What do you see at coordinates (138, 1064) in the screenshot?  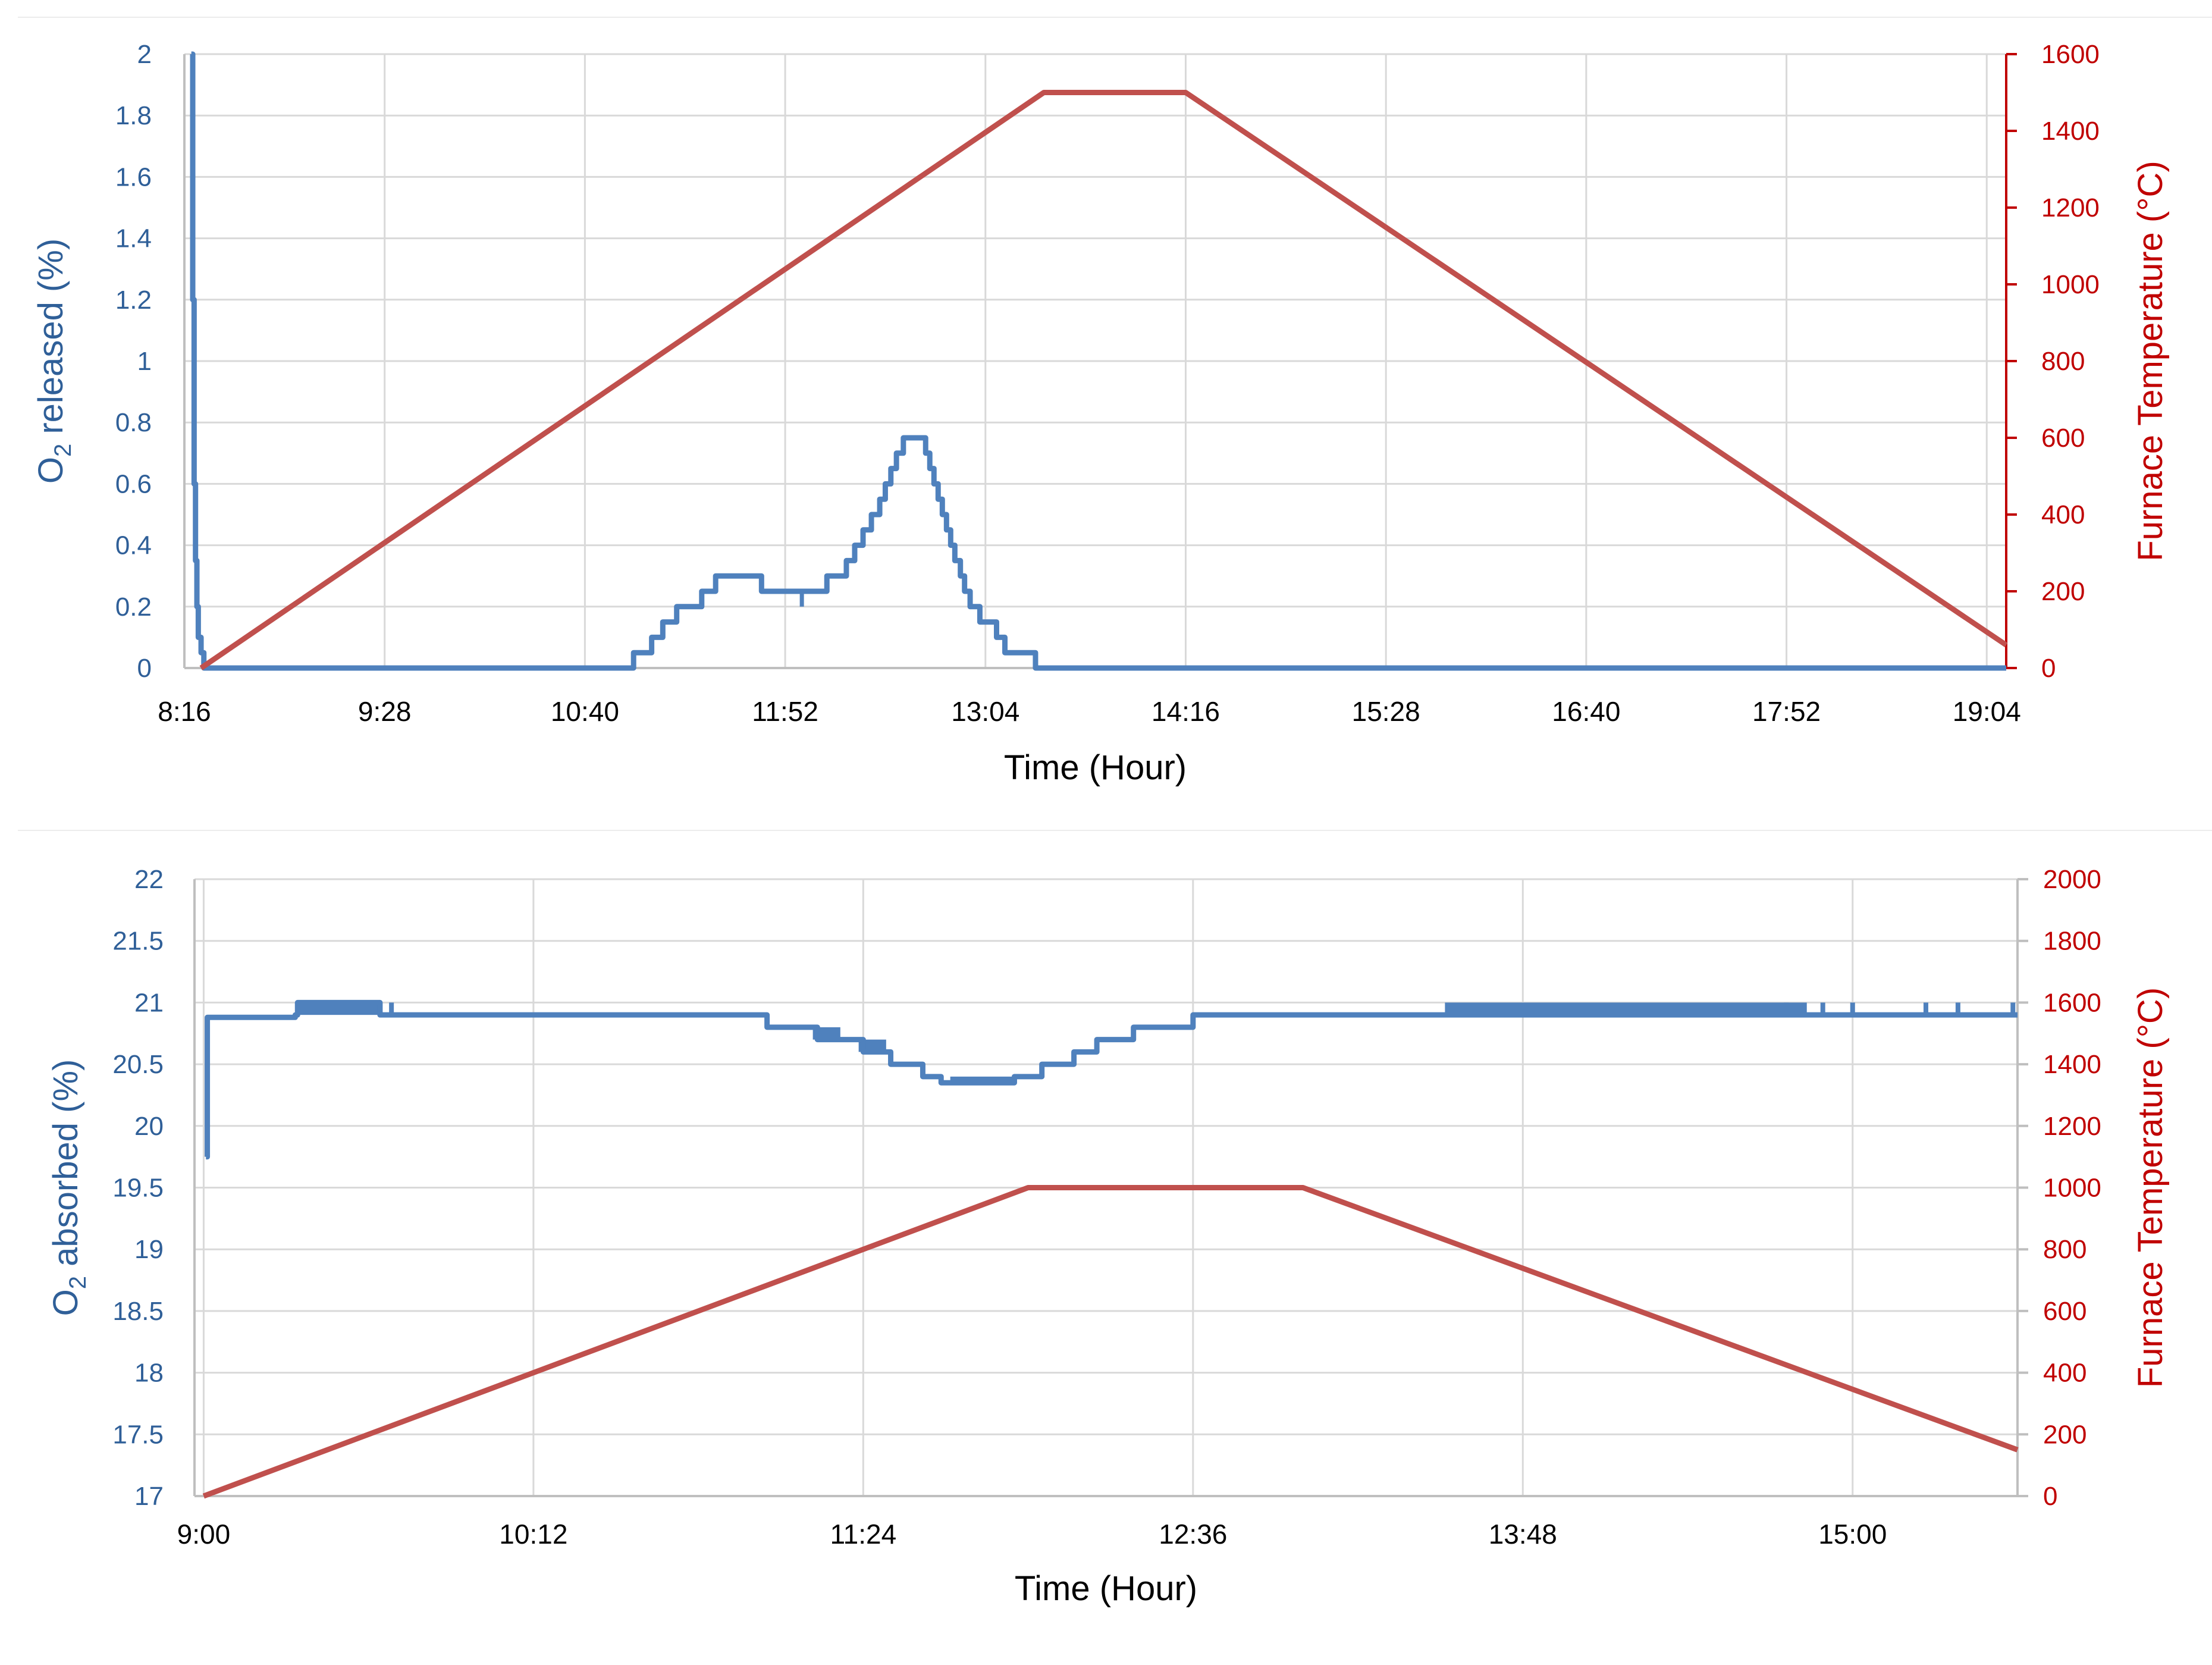 I see `y-tick-label: 20.5` at bounding box center [138, 1064].